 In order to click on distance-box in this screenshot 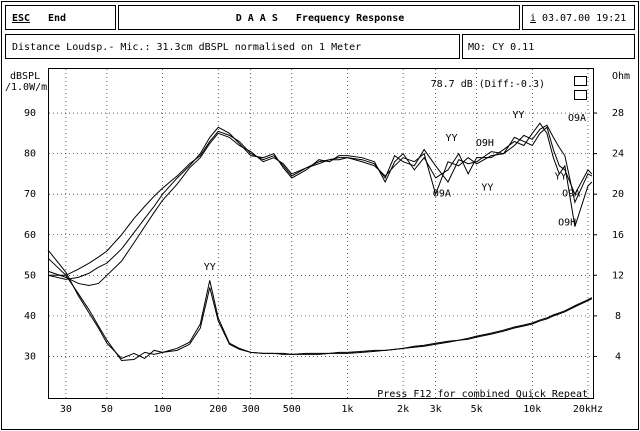, I will do `click(232, 46)`.